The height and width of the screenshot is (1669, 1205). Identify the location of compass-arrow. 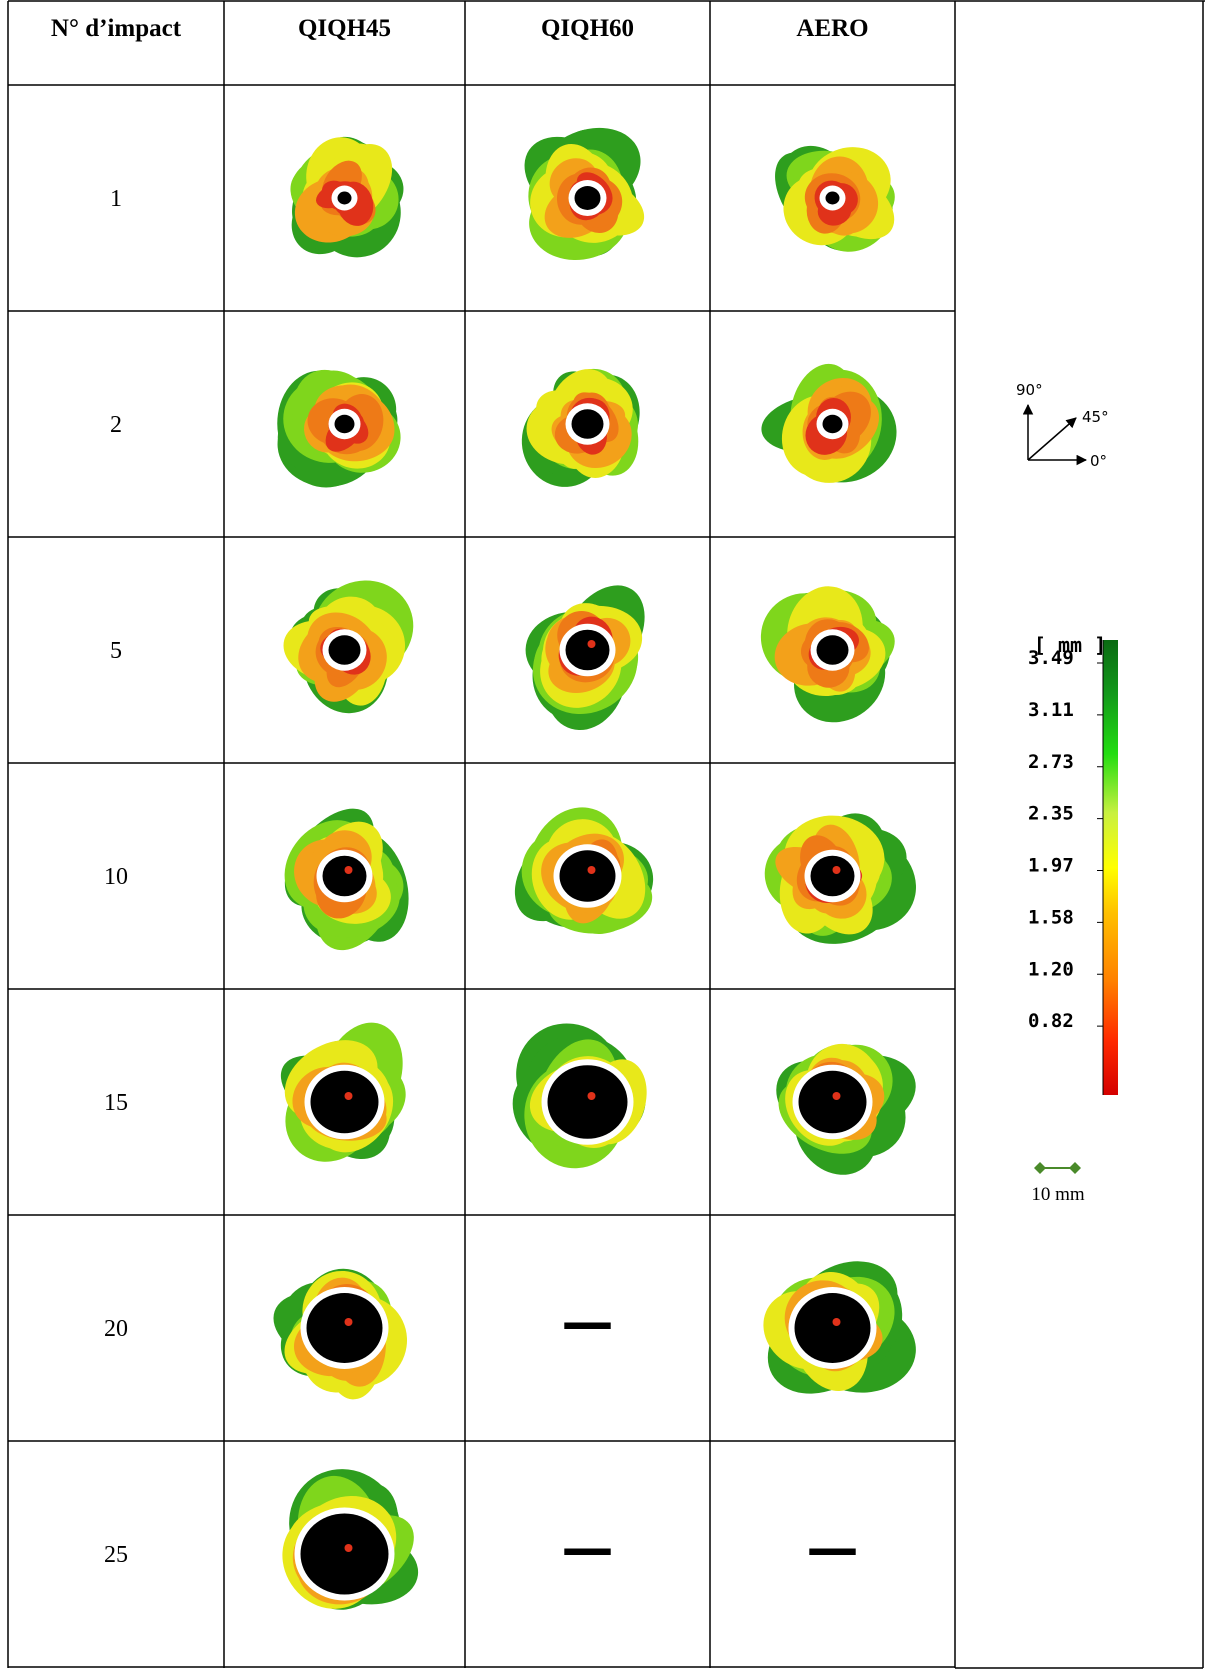
(1052, 439).